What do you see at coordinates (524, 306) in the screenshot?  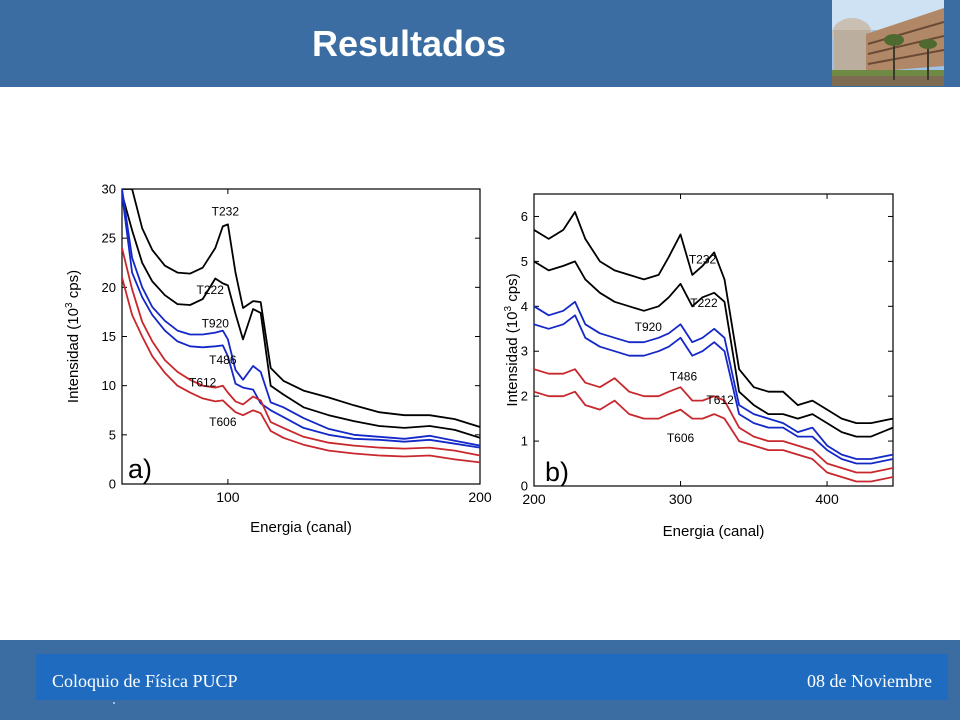 I see `y-tick-label: 4` at bounding box center [524, 306].